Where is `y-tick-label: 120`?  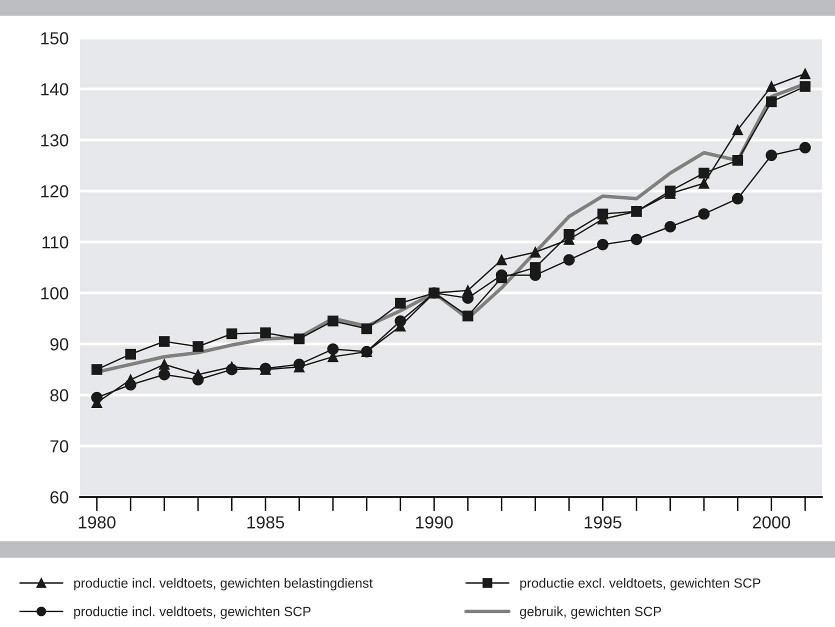 y-tick-label: 120 is located at coordinates (54, 191).